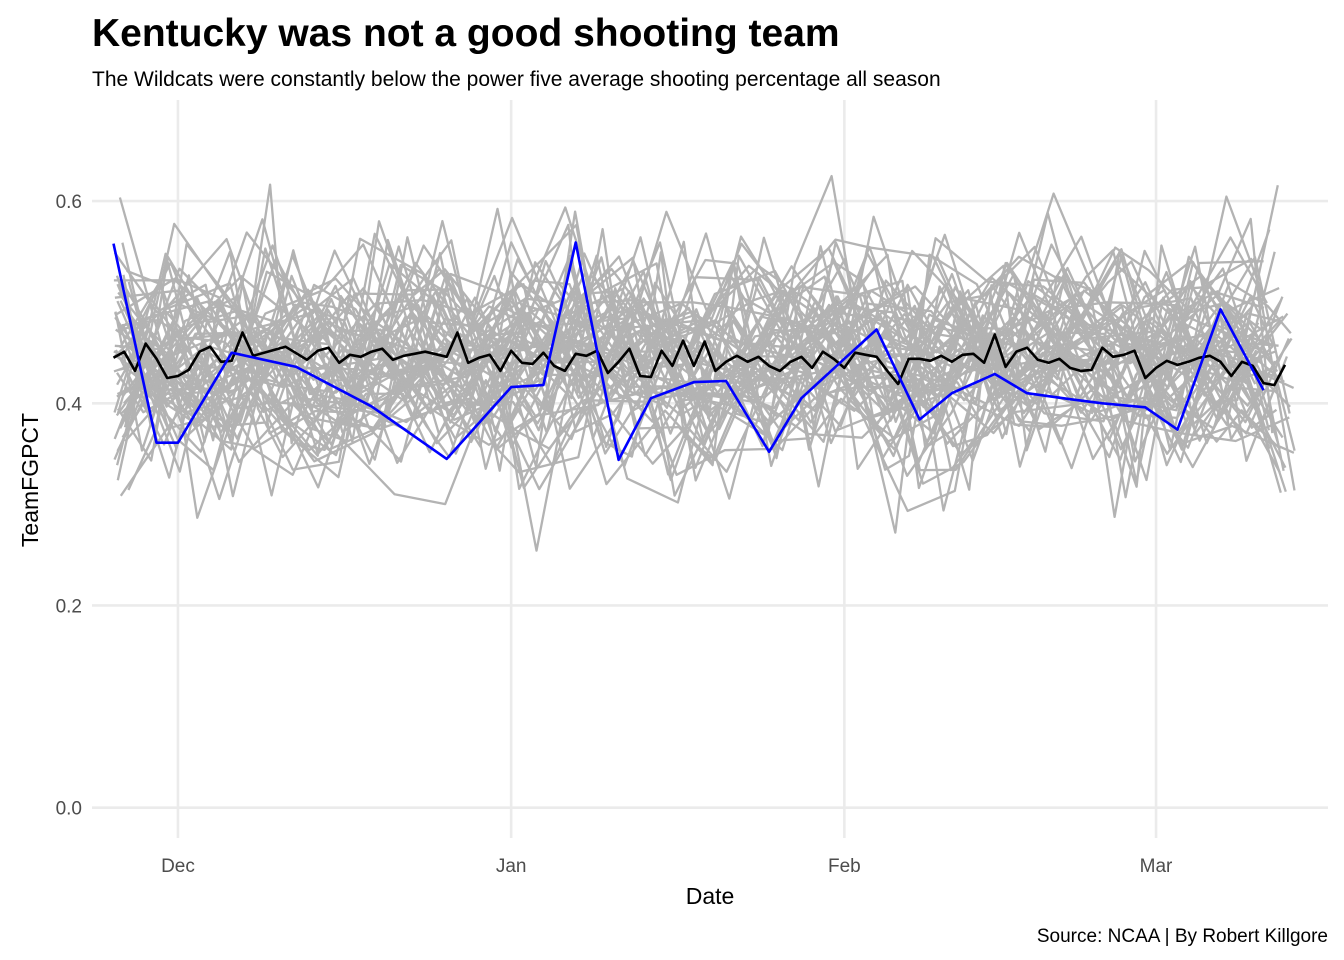 This screenshot has height=960, width=1344. Describe the element at coordinates (699, 359) in the screenshot. I see `average-line` at that location.